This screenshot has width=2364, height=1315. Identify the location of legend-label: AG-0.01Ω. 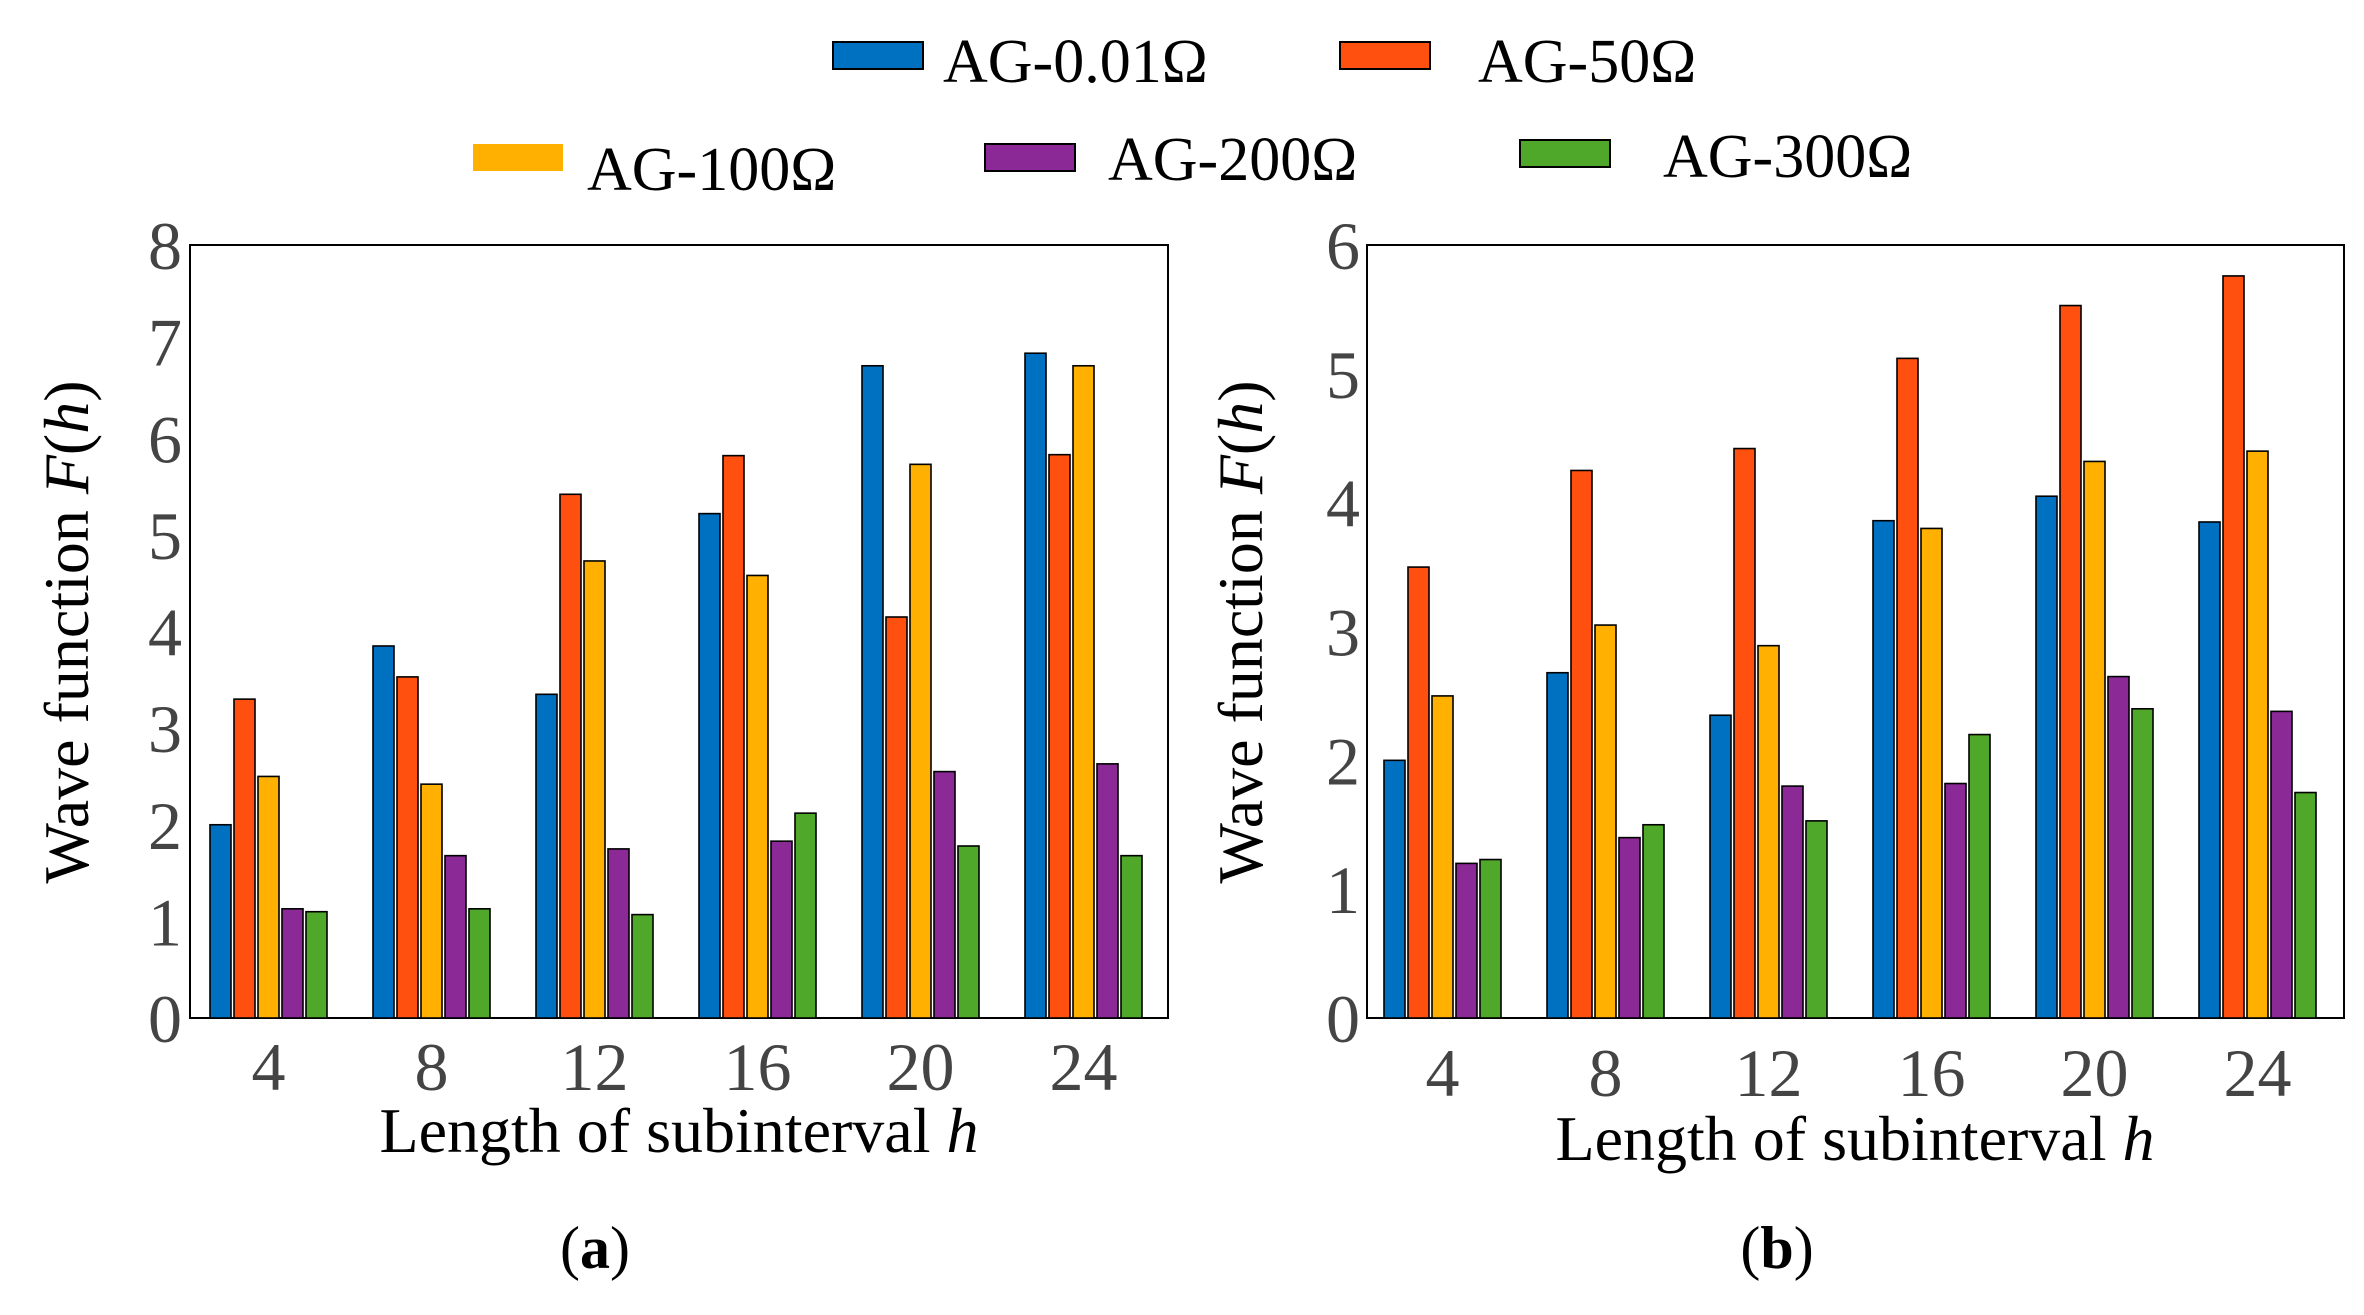
(1075, 62).